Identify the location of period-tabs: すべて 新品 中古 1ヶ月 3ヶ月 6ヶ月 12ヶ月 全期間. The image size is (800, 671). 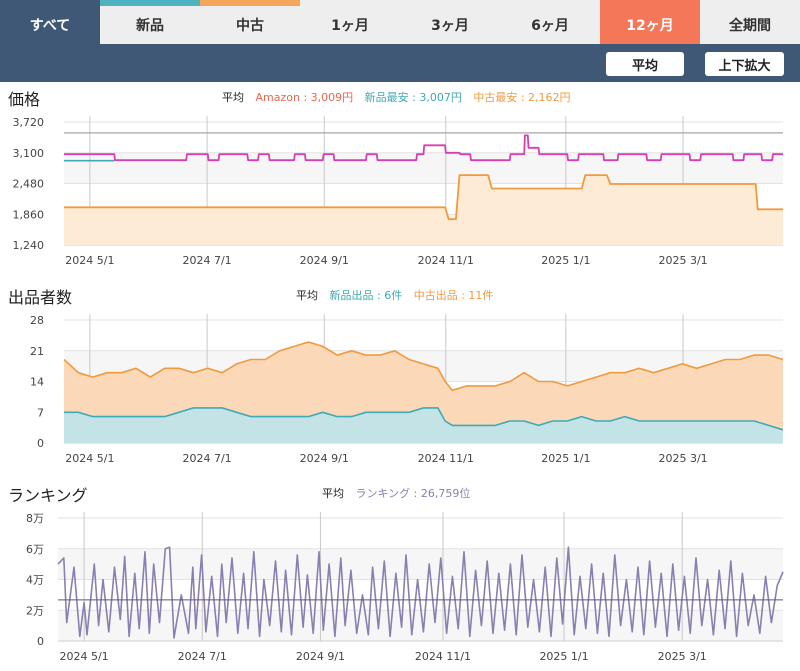
(400, 22).